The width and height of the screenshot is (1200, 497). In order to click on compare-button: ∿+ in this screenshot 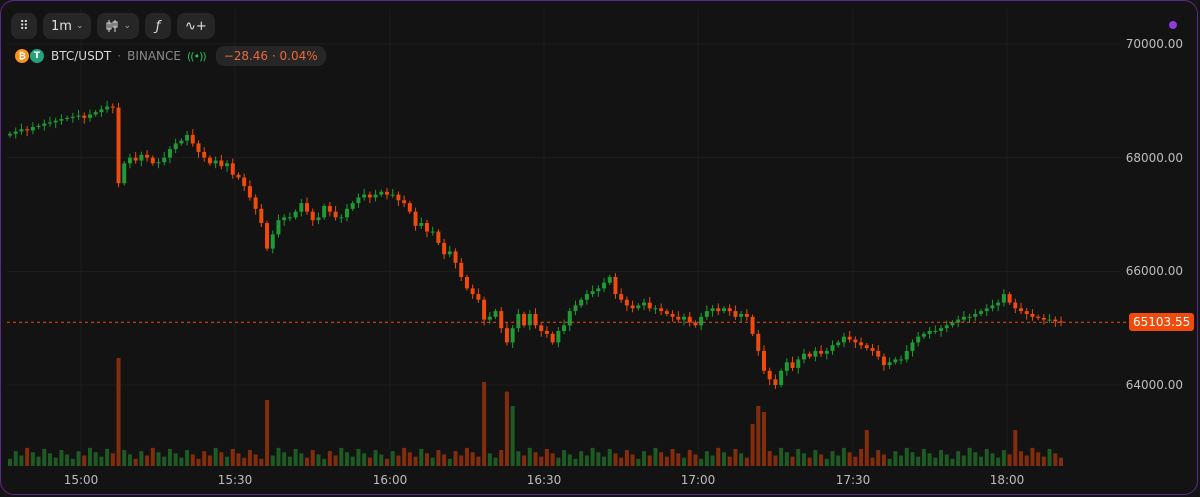, I will do `click(196, 26)`.